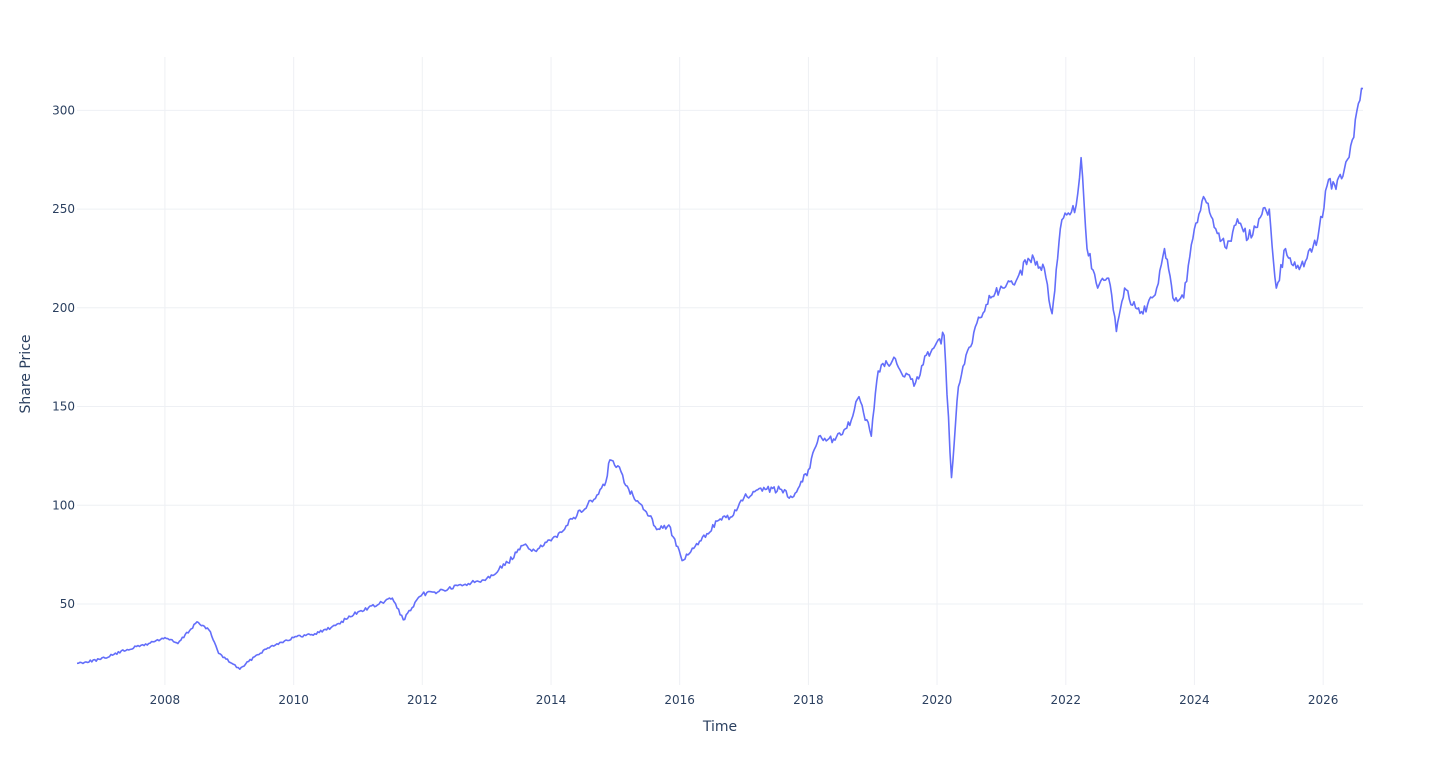 The width and height of the screenshot is (1440, 768). I want to click on y-axis-ticks: 50 100 150 200 250 300, so click(63, 357).